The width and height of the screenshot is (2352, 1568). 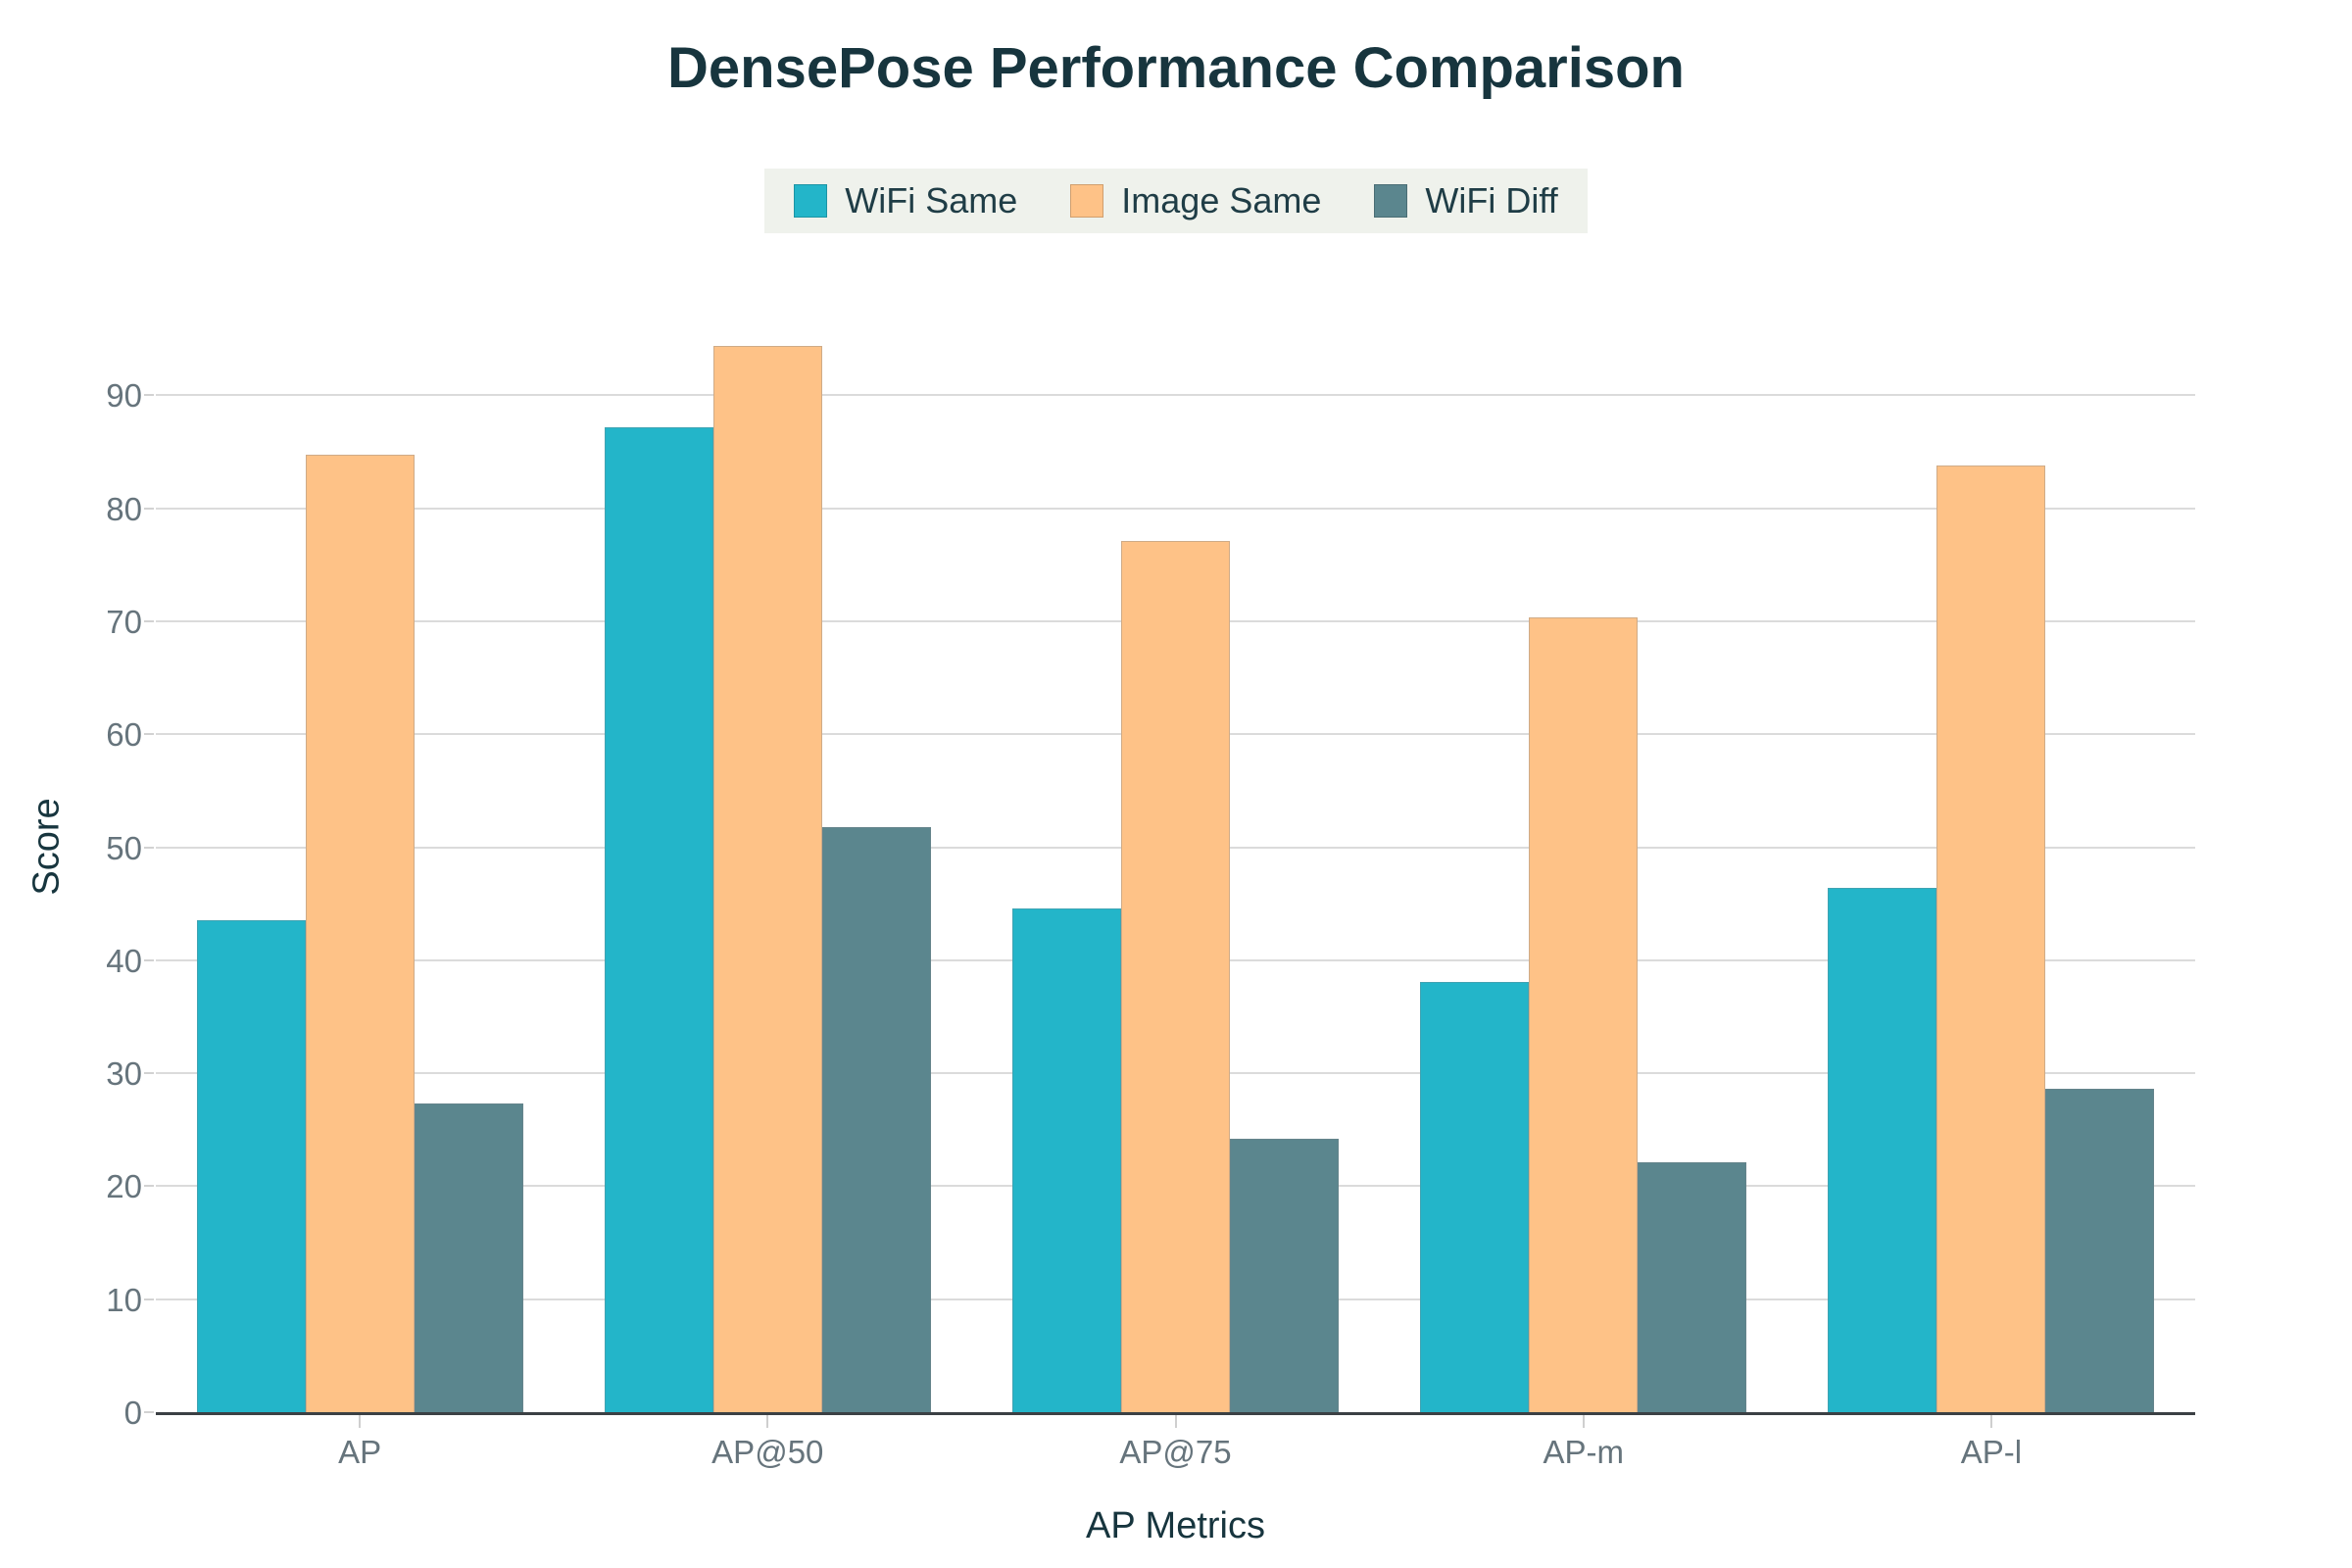 I want to click on y-tick-label-20: 20, so click(x=124, y=1186).